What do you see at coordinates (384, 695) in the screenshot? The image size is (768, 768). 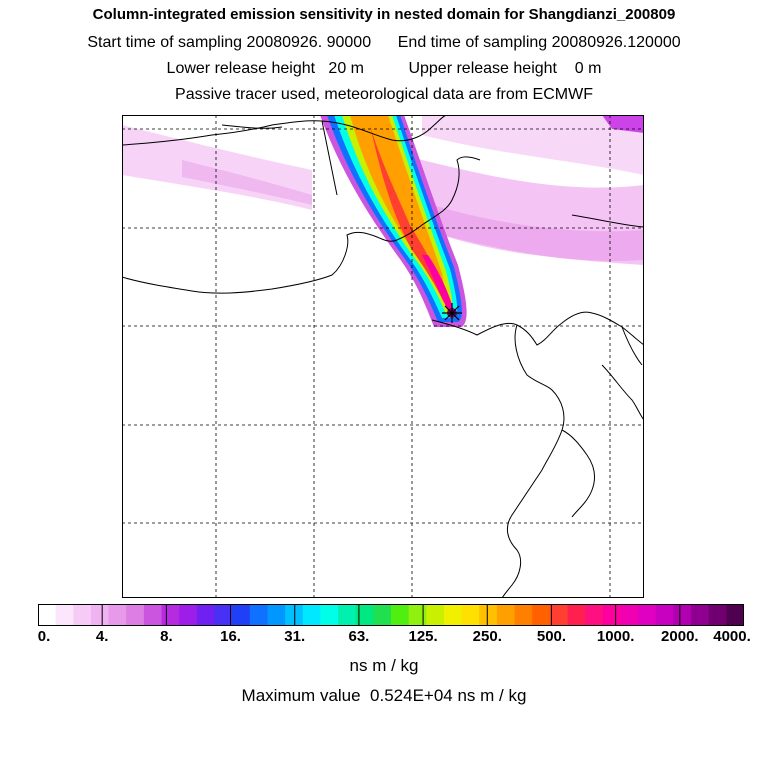 I see `maximum-value: Maximum value 0.524E+04 ns m / kg` at bounding box center [384, 695].